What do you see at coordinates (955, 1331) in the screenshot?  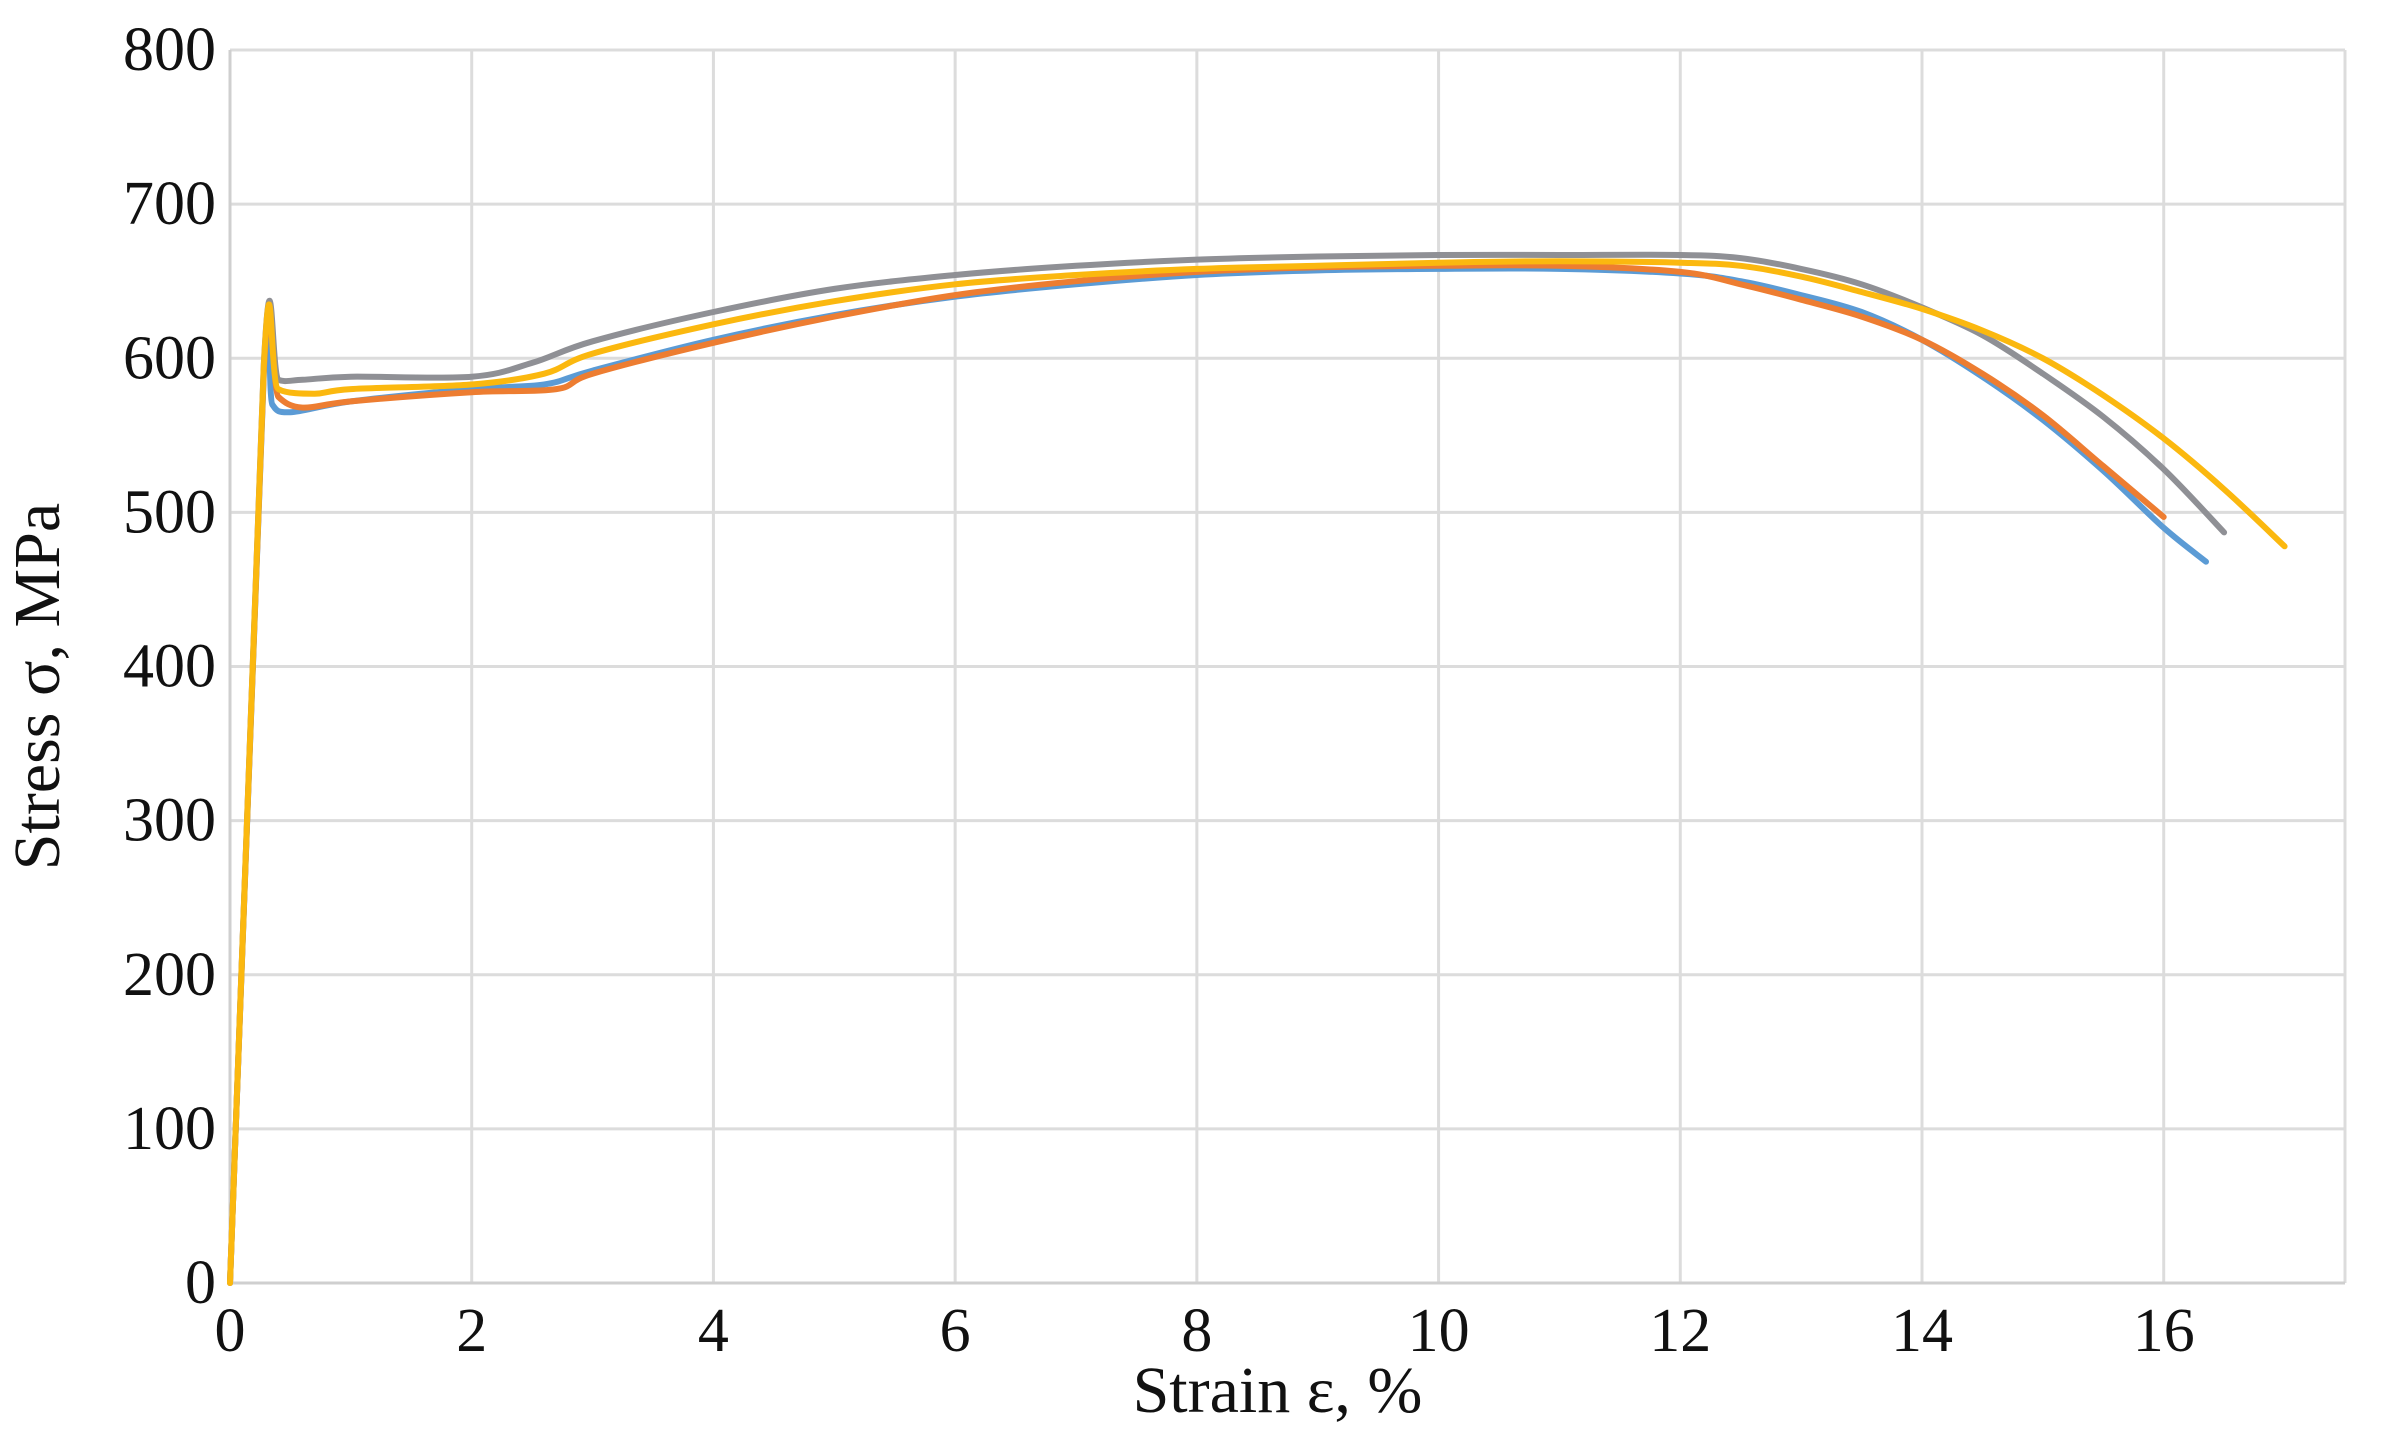 I see `x-tick-label: 6` at bounding box center [955, 1331].